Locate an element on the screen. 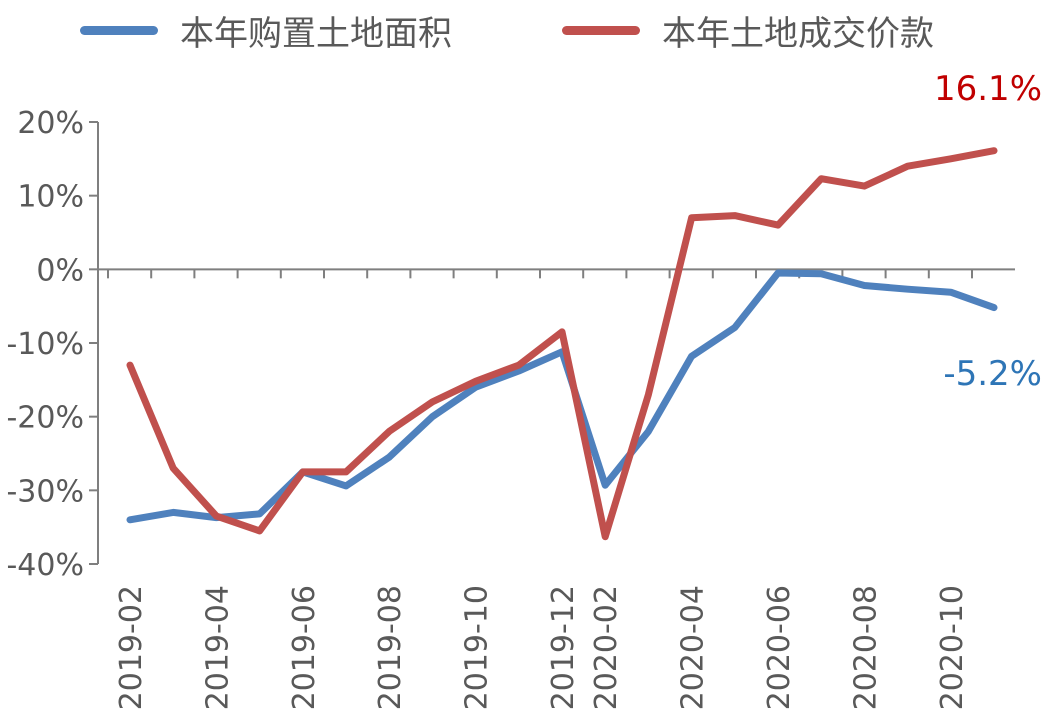  y-tick-label: -20% is located at coordinates (45, 418).